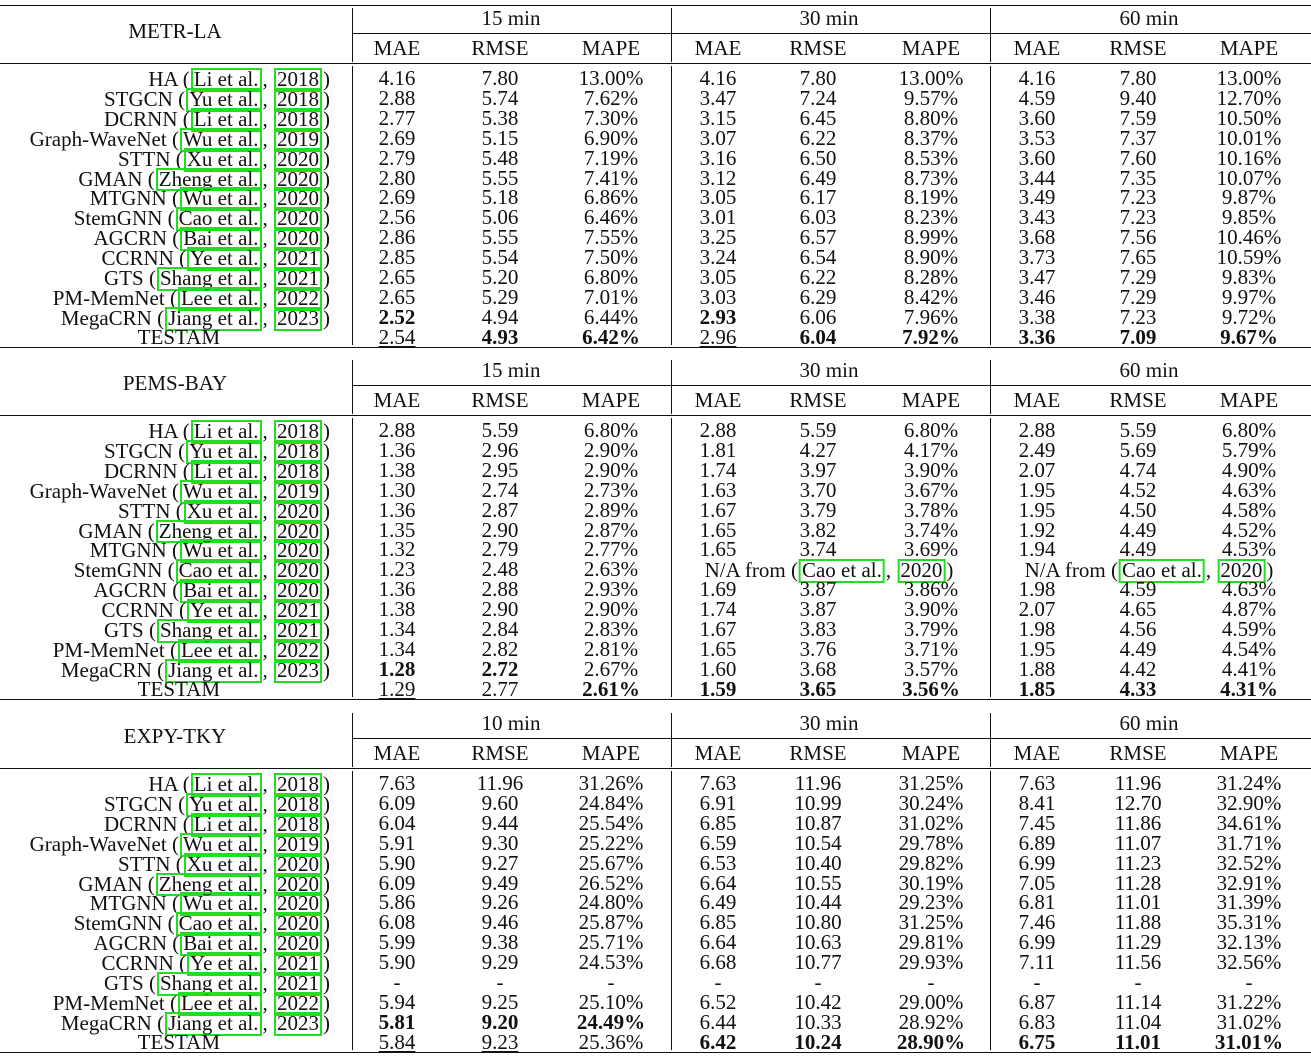 The image size is (1311, 1062). Describe the element at coordinates (718, 668) in the screenshot. I see `table-cell: 1.60` at that location.